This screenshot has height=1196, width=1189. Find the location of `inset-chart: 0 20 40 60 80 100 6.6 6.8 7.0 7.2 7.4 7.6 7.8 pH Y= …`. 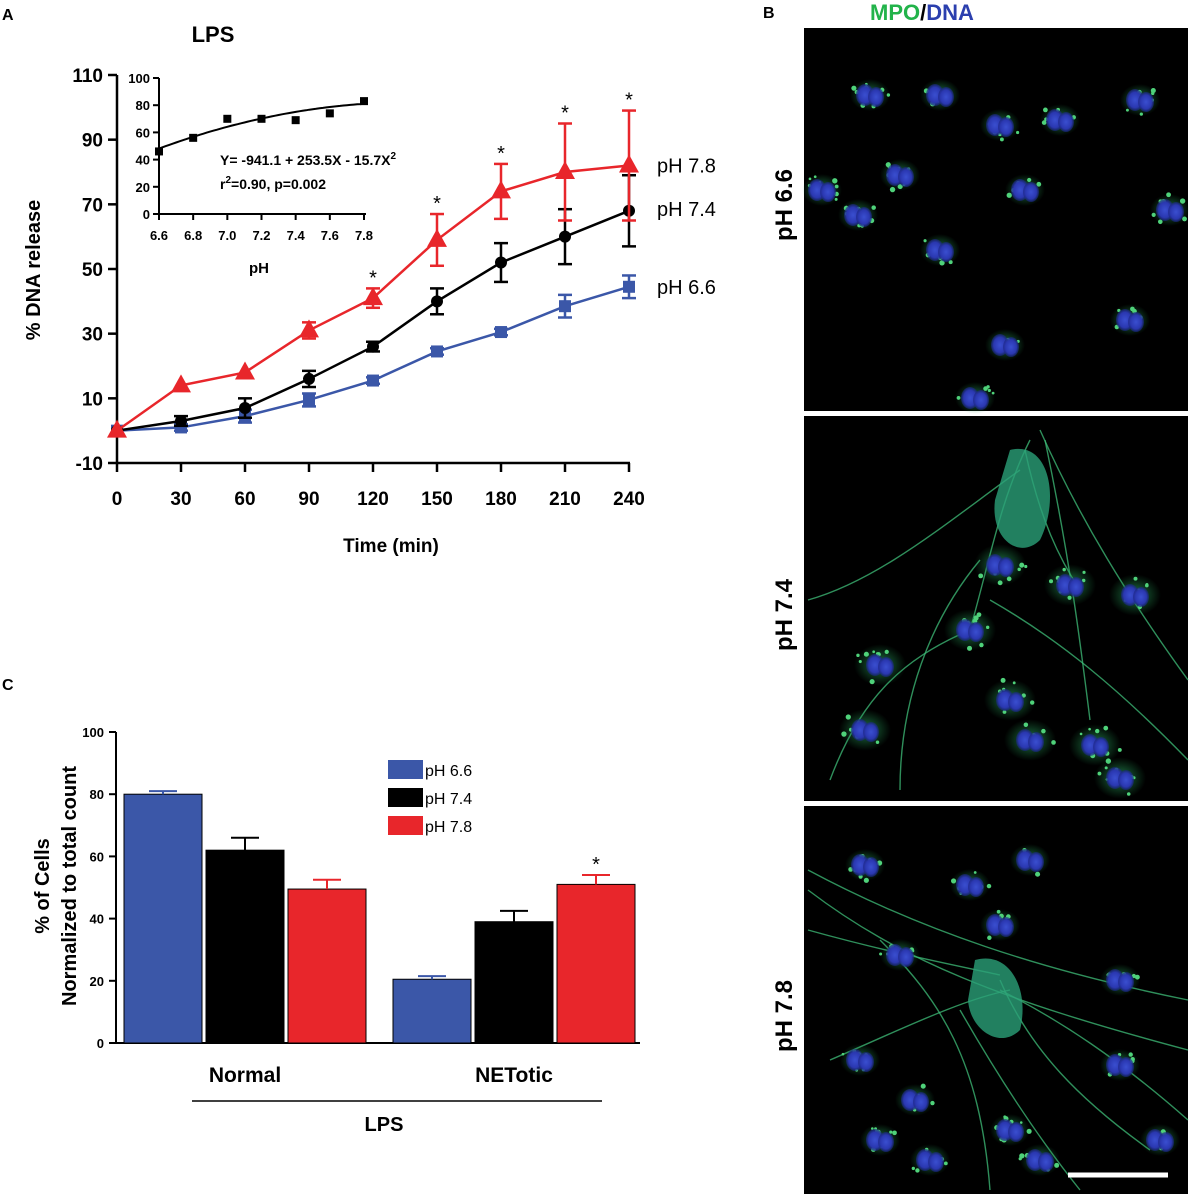

inset-chart: 0 20 40 60 80 100 6.6 6.8 7.0 7.2 7.4 7.6 7.8 pH Y= … is located at coordinates (262, 174).